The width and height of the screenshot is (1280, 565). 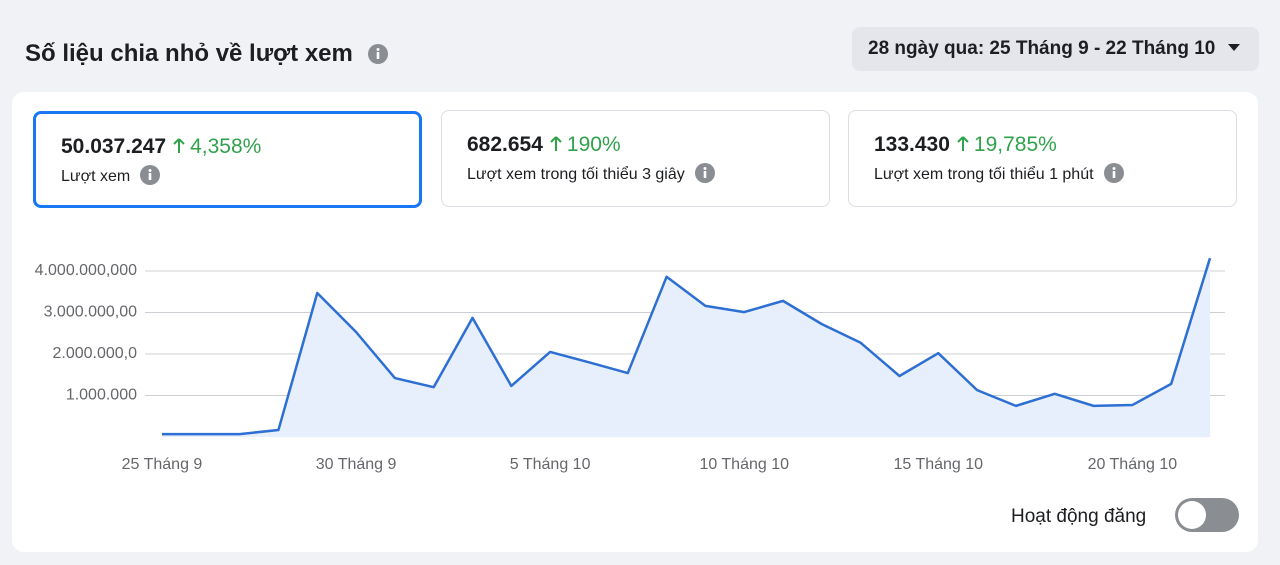 I want to click on caret, so click(x=1234, y=47).